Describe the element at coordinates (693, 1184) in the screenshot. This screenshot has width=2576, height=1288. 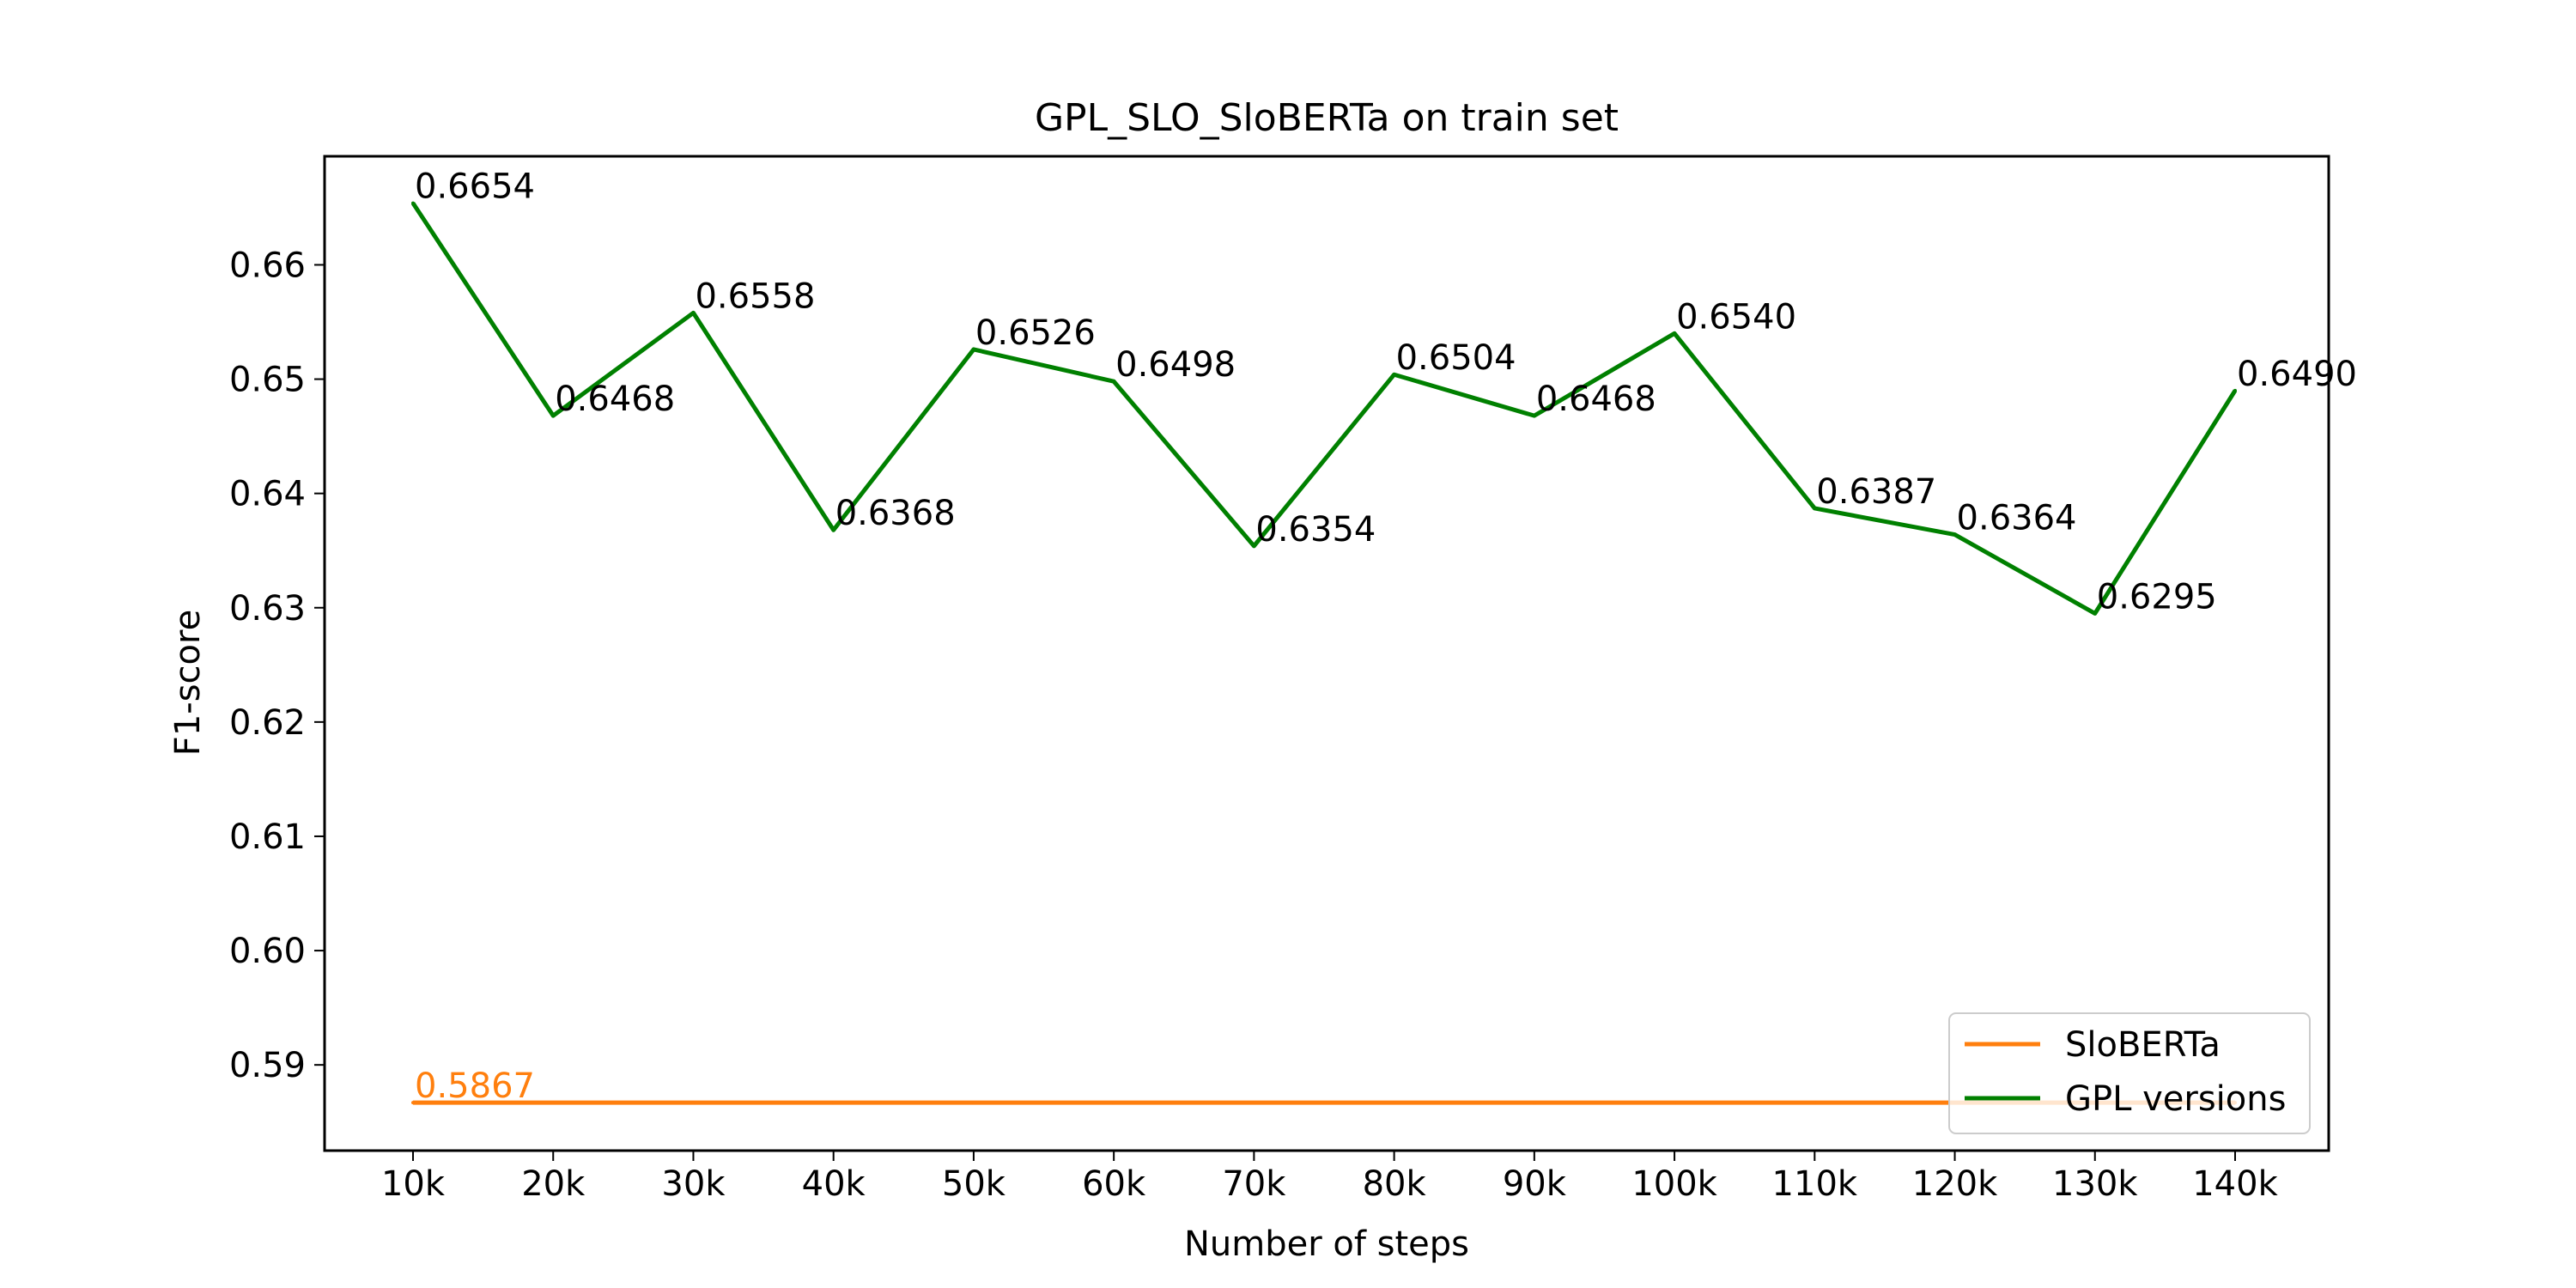
I see `x-tick-label: 30k` at that location.